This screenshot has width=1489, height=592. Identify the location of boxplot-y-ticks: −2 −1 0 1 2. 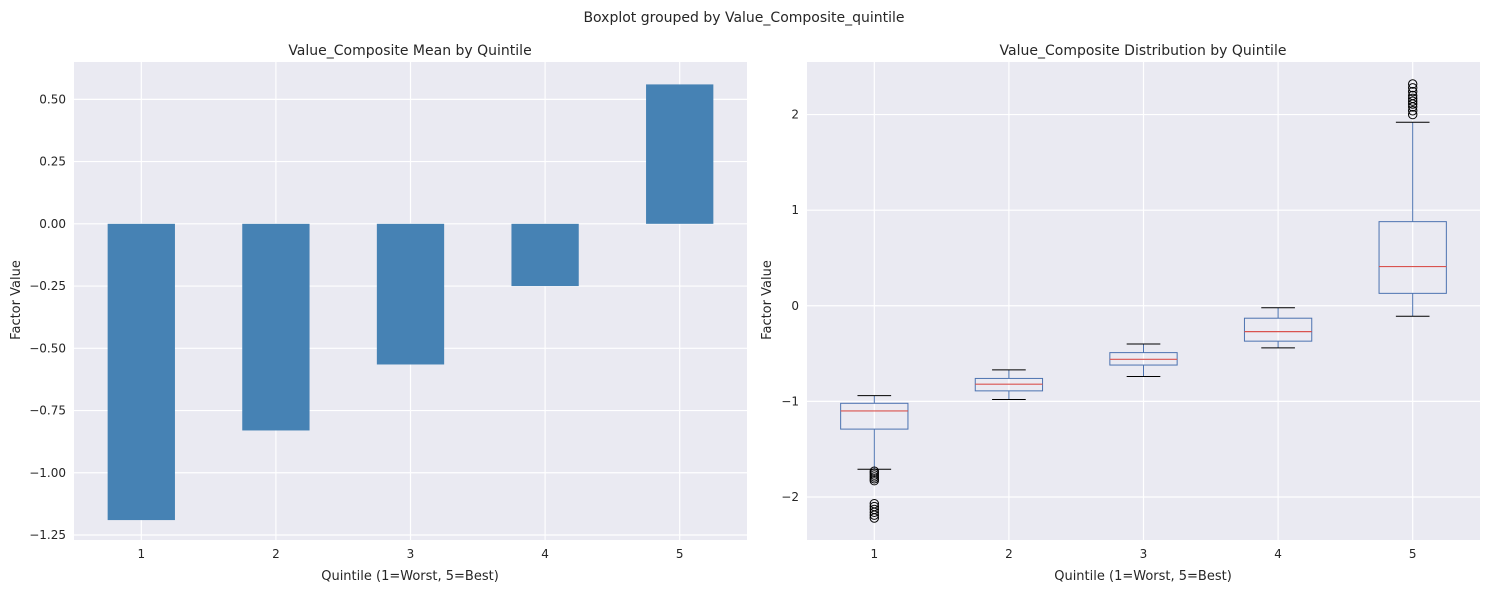
(790, 306).